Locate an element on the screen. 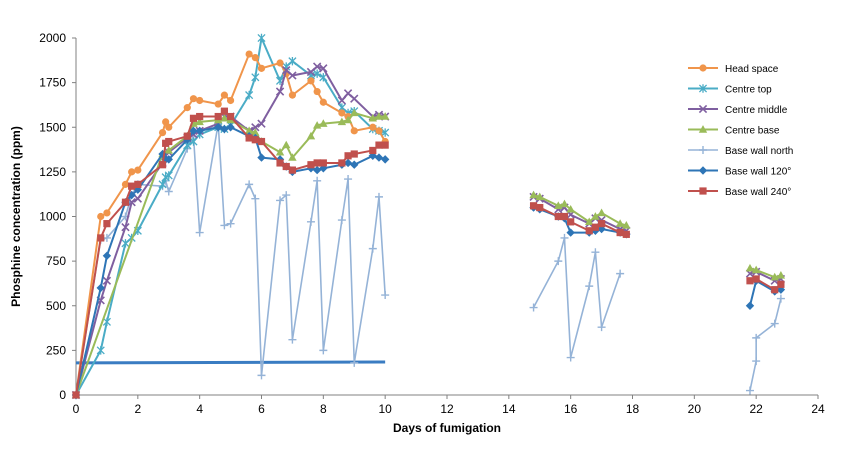 This screenshot has width=850, height=449. legend-item: Head space is located at coordinates (733, 69).